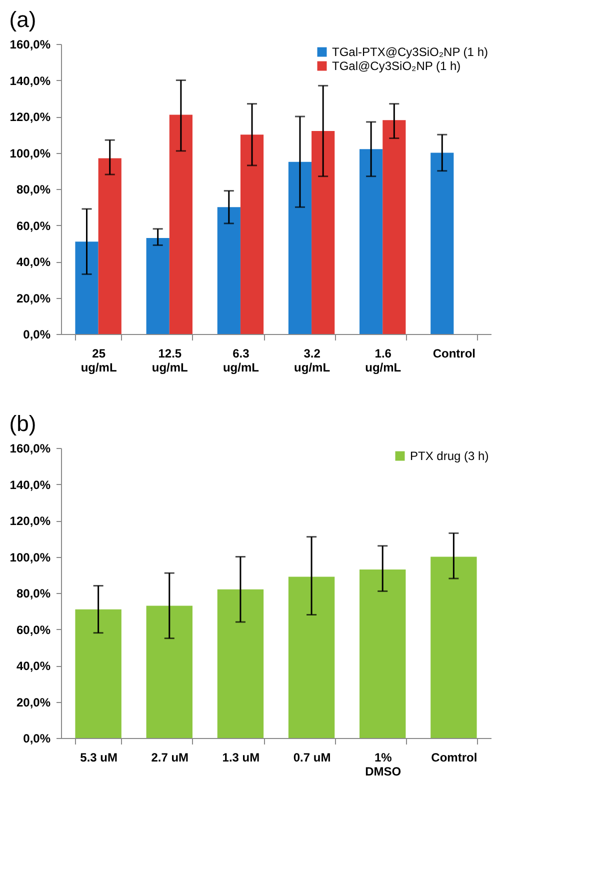 The image size is (608, 872). Describe the element at coordinates (312, 360) in the screenshot. I see `x-tick-label: 3.2 ug/mL` at that location.